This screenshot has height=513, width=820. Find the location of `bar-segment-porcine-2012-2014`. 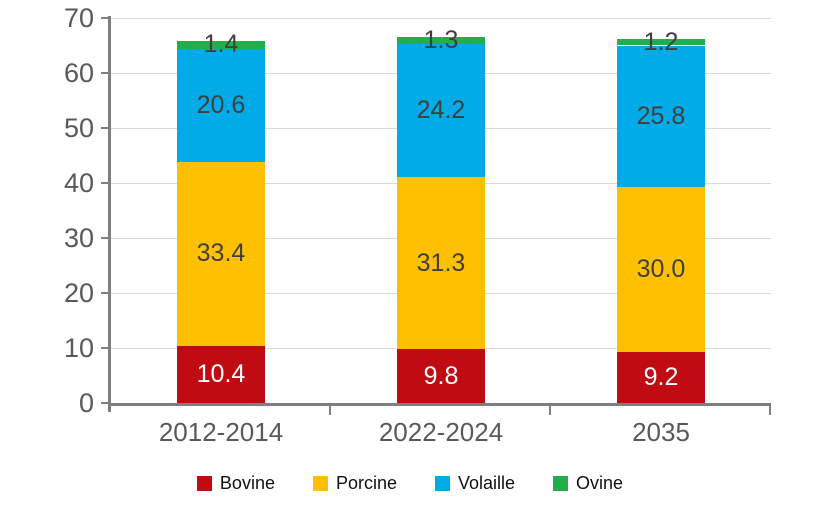

bar-segment-porcine-2012-2014 is located at coordinates (221, 254).